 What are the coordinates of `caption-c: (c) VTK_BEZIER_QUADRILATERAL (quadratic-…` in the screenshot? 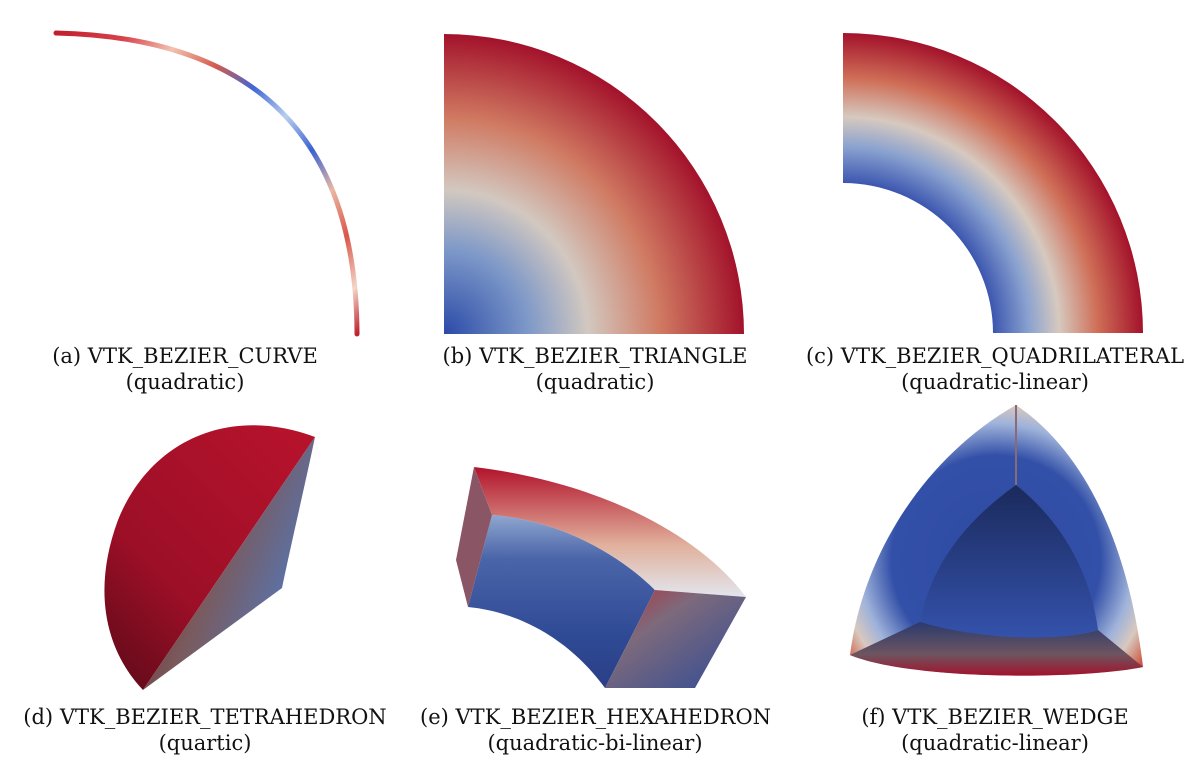 It's located at (995, 369).